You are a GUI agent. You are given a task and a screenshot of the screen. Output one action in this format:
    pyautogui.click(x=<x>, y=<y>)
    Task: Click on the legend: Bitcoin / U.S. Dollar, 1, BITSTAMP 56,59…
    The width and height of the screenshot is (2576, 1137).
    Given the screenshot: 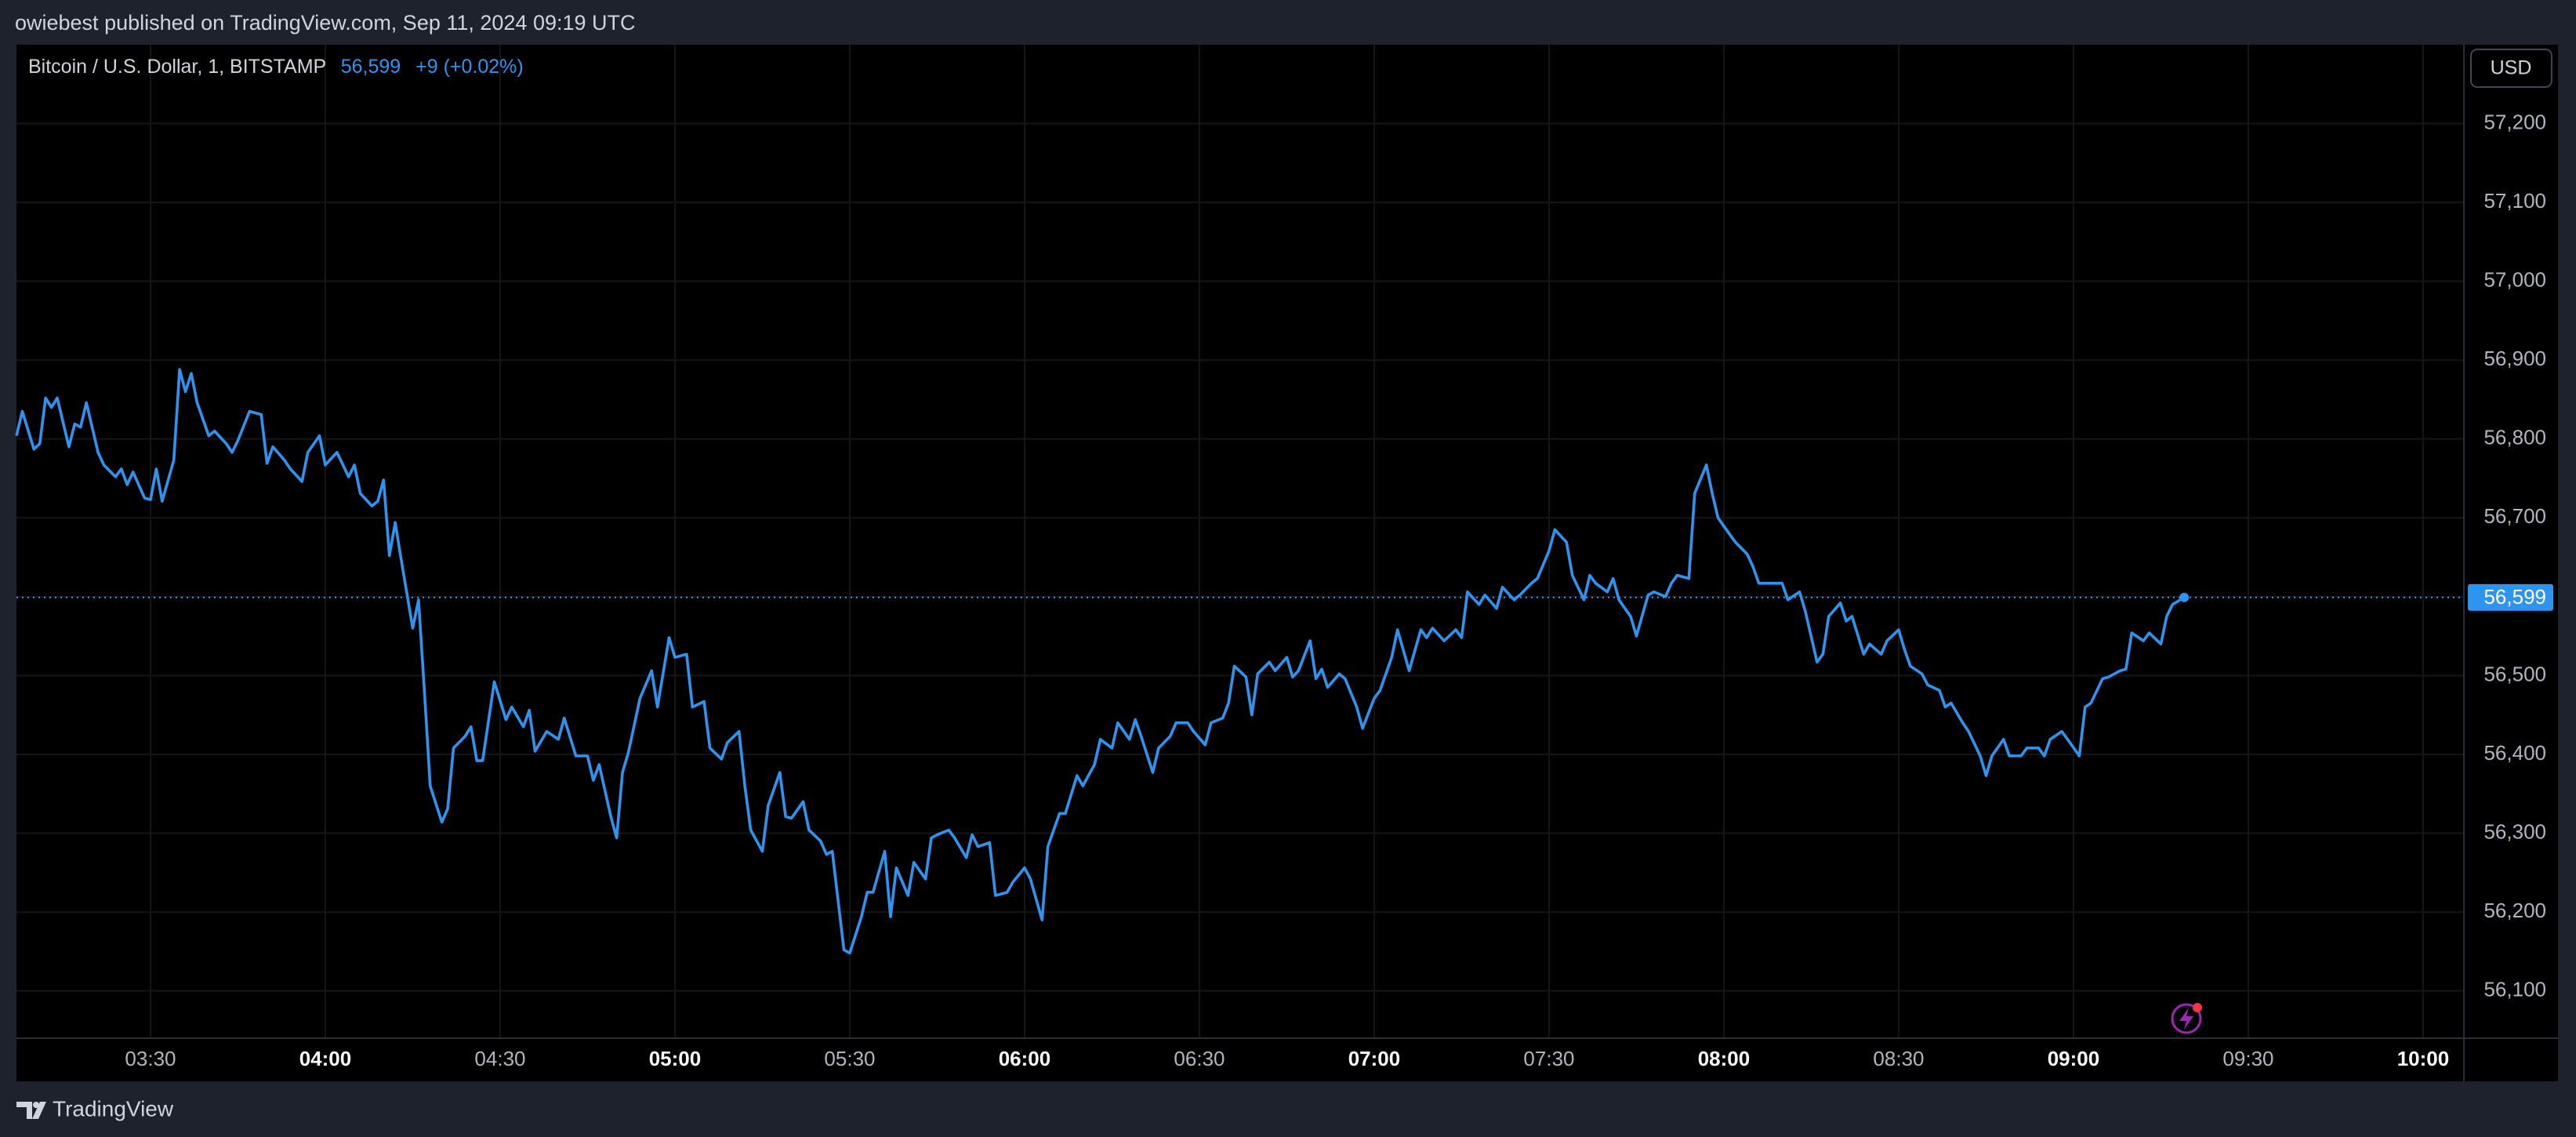 What is the action you would take?
    pyautogui.click(x=276, y=67)
    